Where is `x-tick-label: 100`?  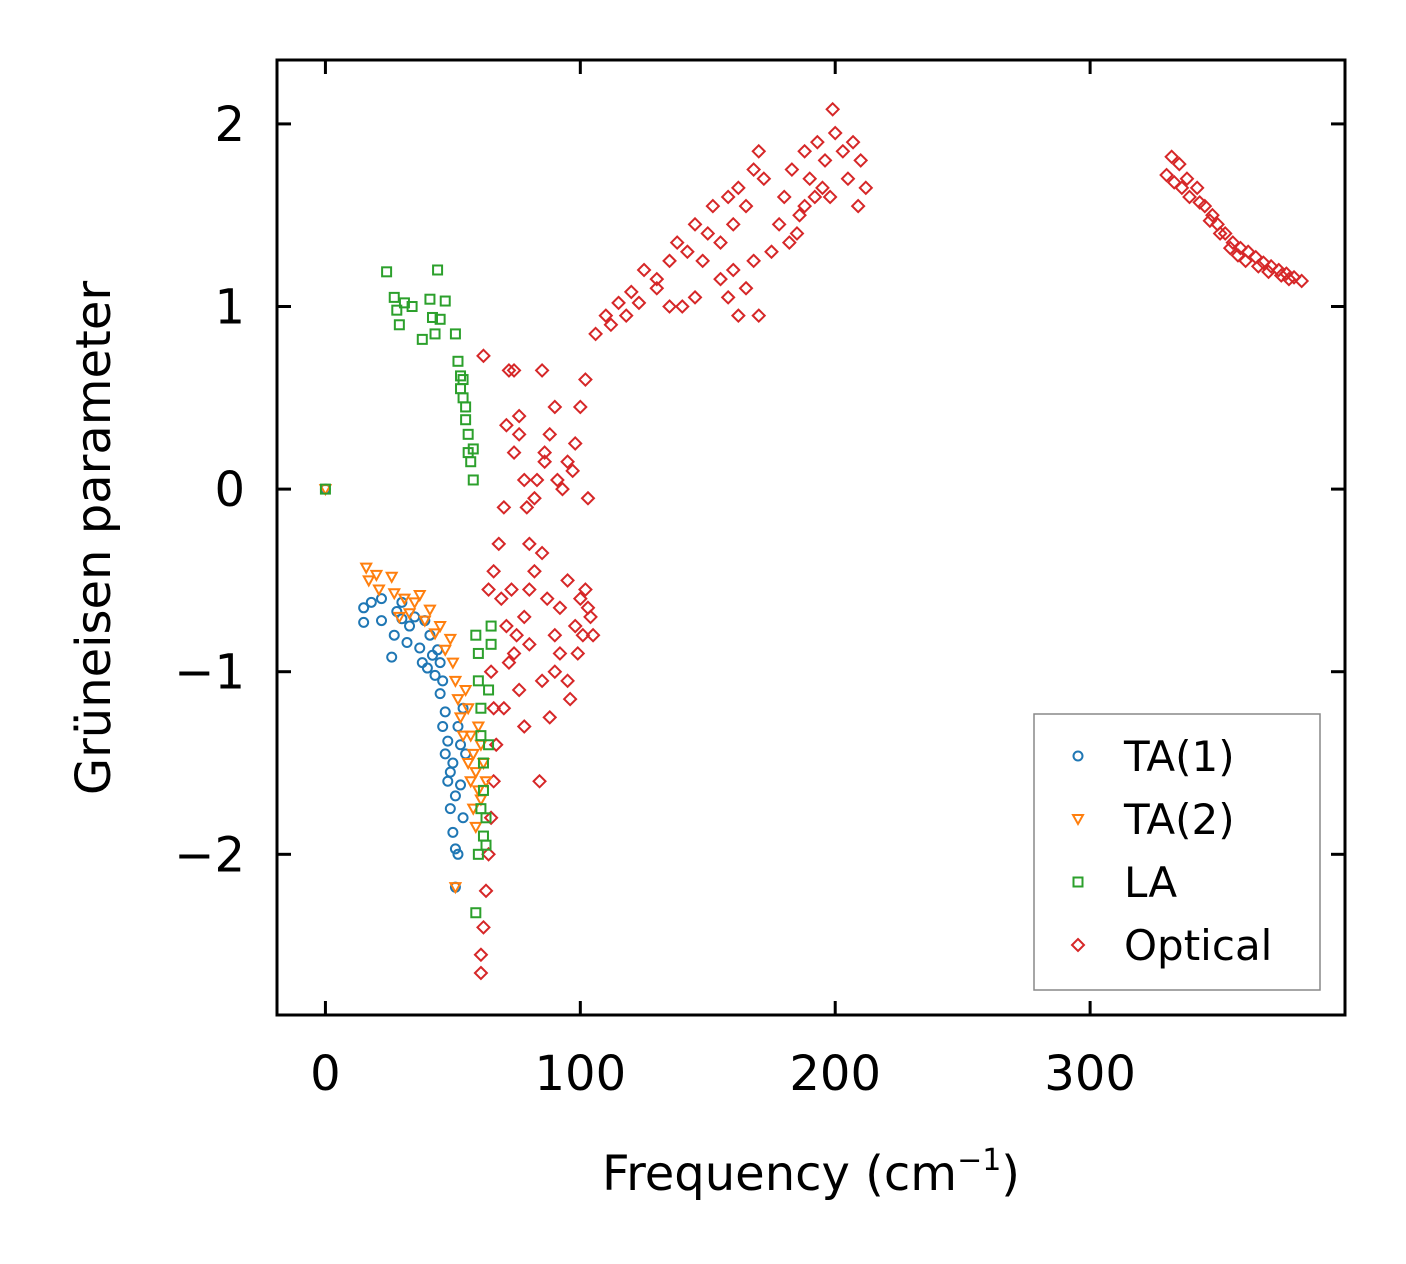
x-tick-label: 100 is located at coordinates (581, 1074).